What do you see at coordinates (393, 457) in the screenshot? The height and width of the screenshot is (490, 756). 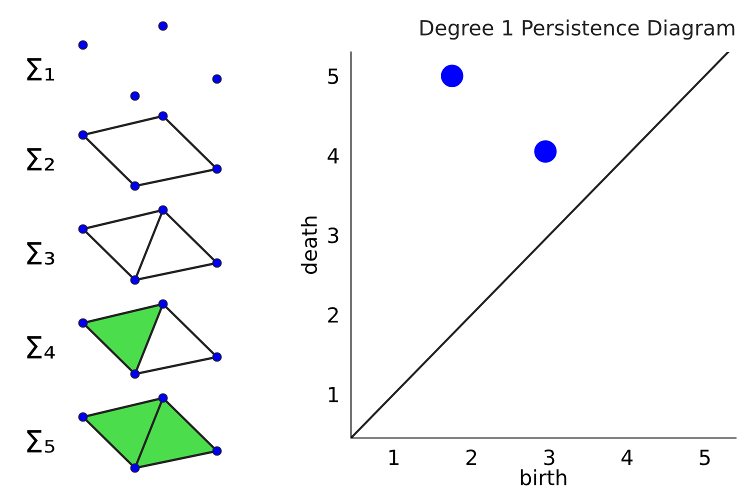 I see `x-tick-label: 1` at bounding box center [393, 457].